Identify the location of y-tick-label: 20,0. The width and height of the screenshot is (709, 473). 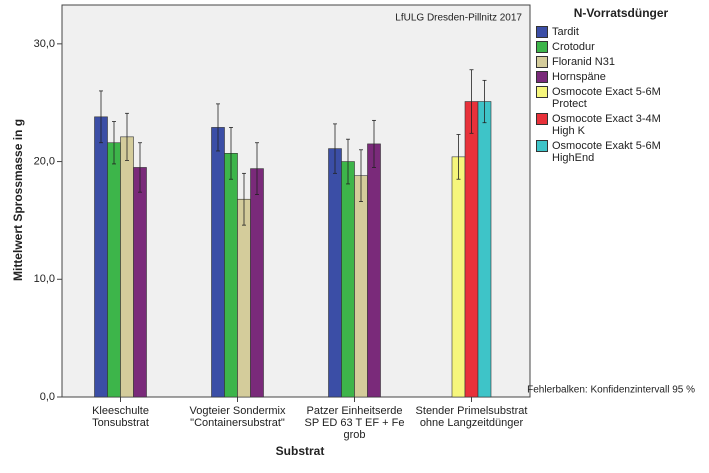
(44, 161).